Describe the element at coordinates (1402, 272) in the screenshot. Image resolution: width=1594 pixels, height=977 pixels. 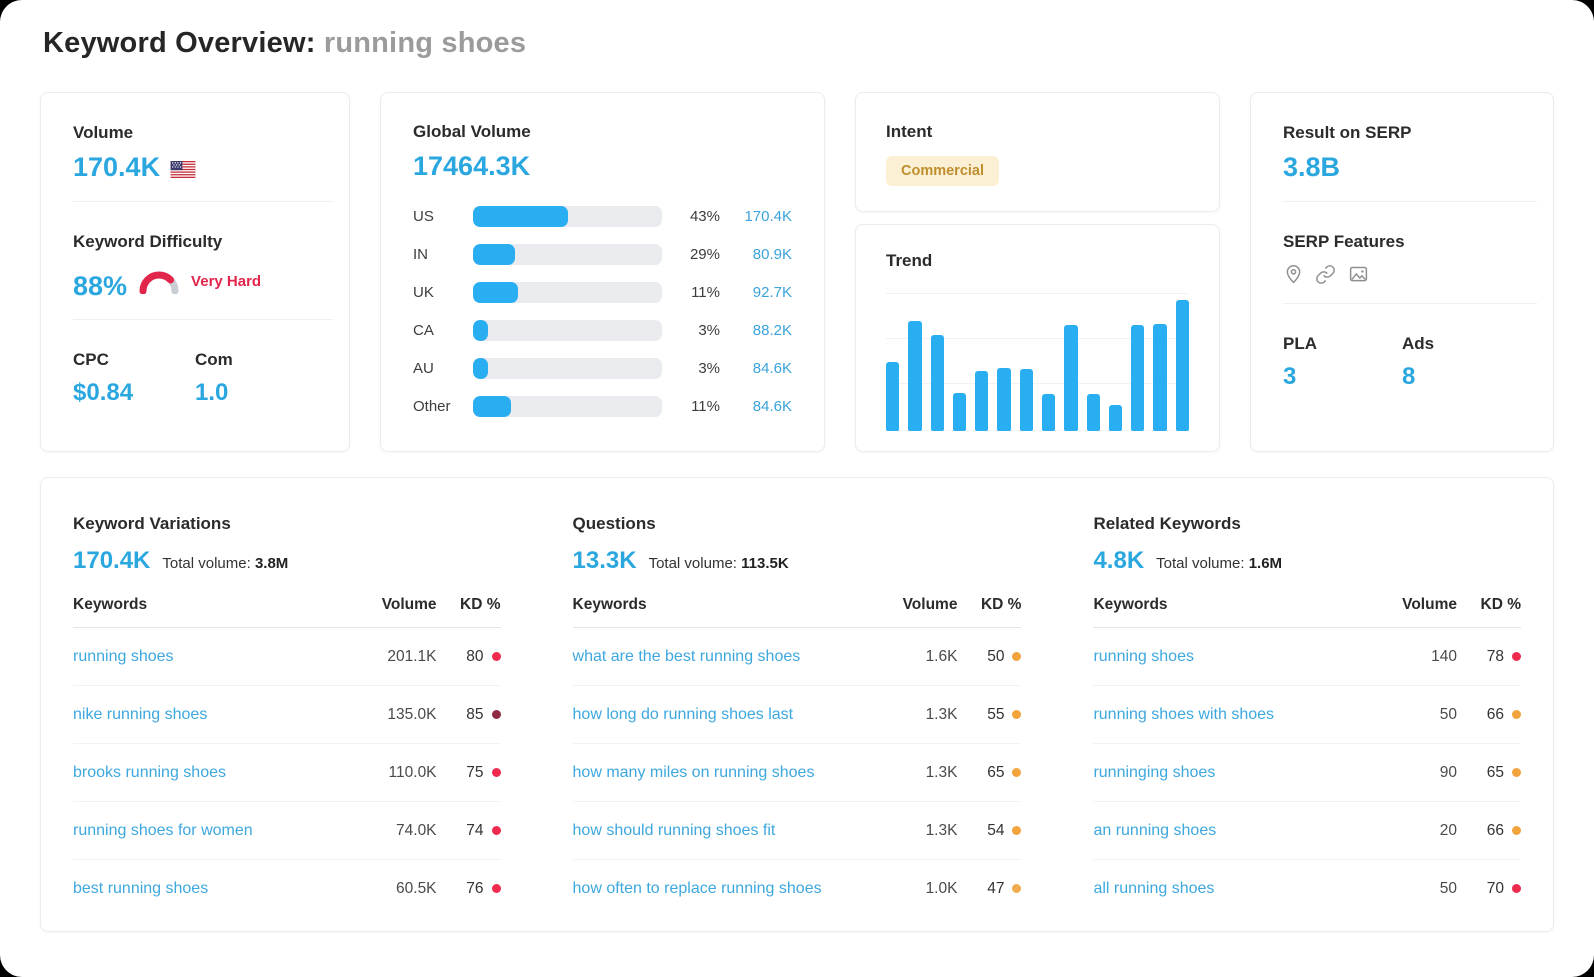
I see `serp-card: Result on SERP 3.8B SERP Features PLA 3` at that location.